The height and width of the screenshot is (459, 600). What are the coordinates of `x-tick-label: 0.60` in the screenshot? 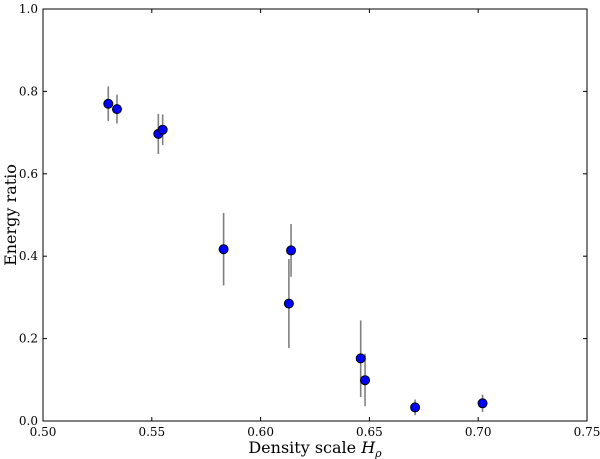 It's located at (260, 432).